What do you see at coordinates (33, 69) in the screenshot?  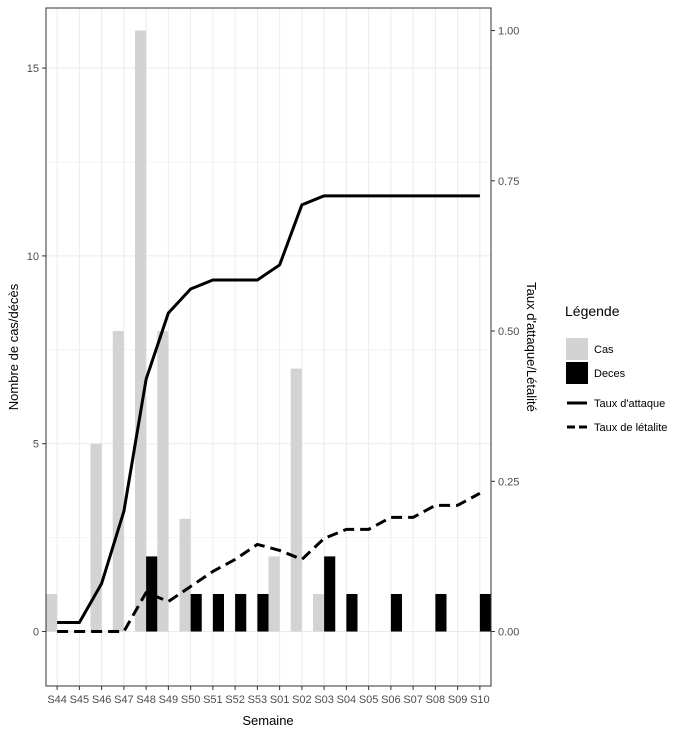 I see `y-tick-label: 15` at bounding box center [33, 69].